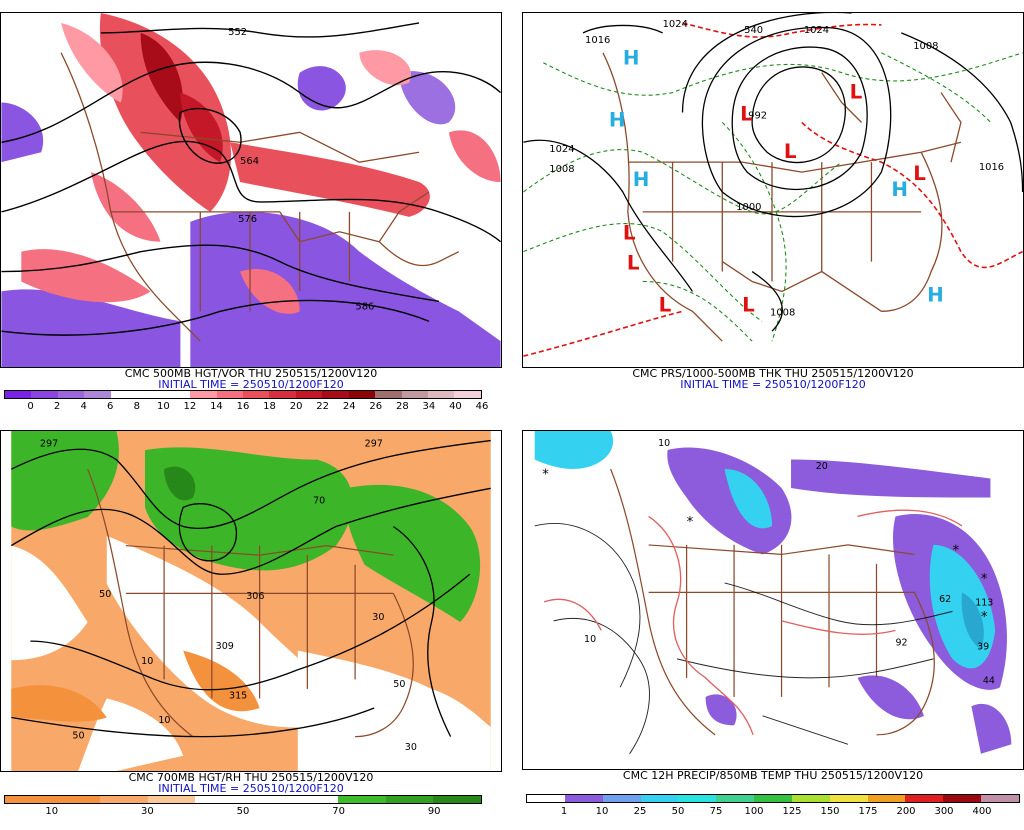 Image resolution: width=1024 pixels, height=830 pixels. Describe the element at coordinates (136, 406) in the screenshot. I see `colorbar-tick-label: 8` at that location.